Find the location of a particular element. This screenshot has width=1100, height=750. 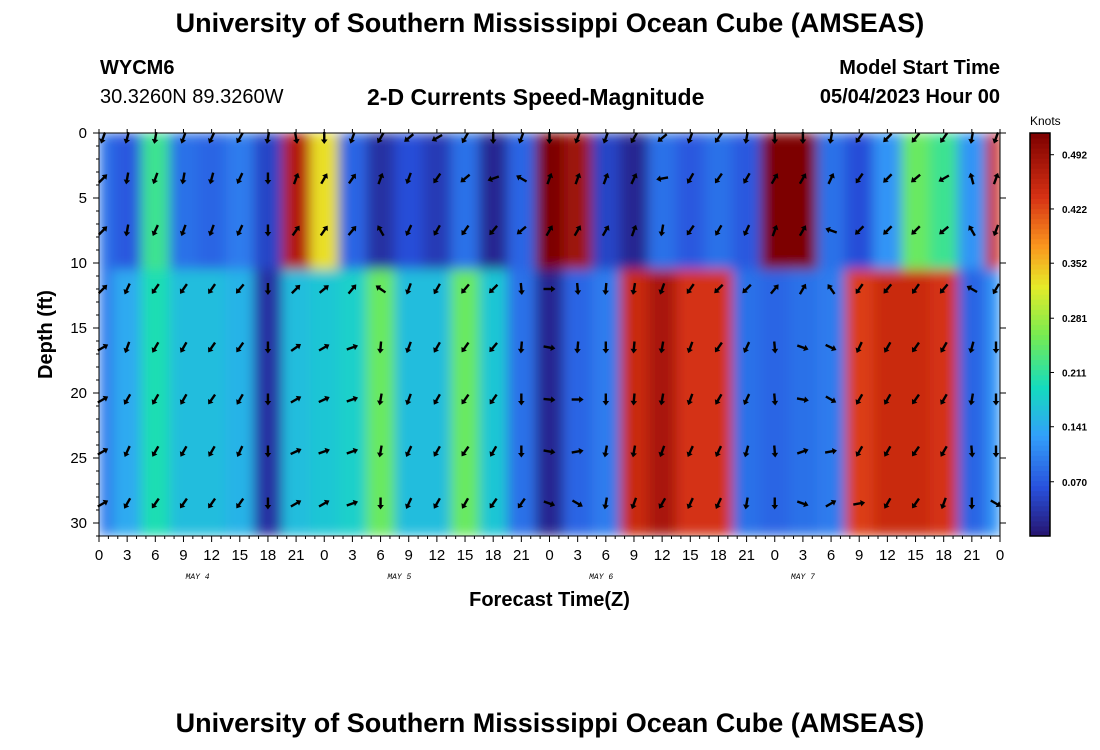

day-label: MAY 4 is located at coordinates (198, 577).